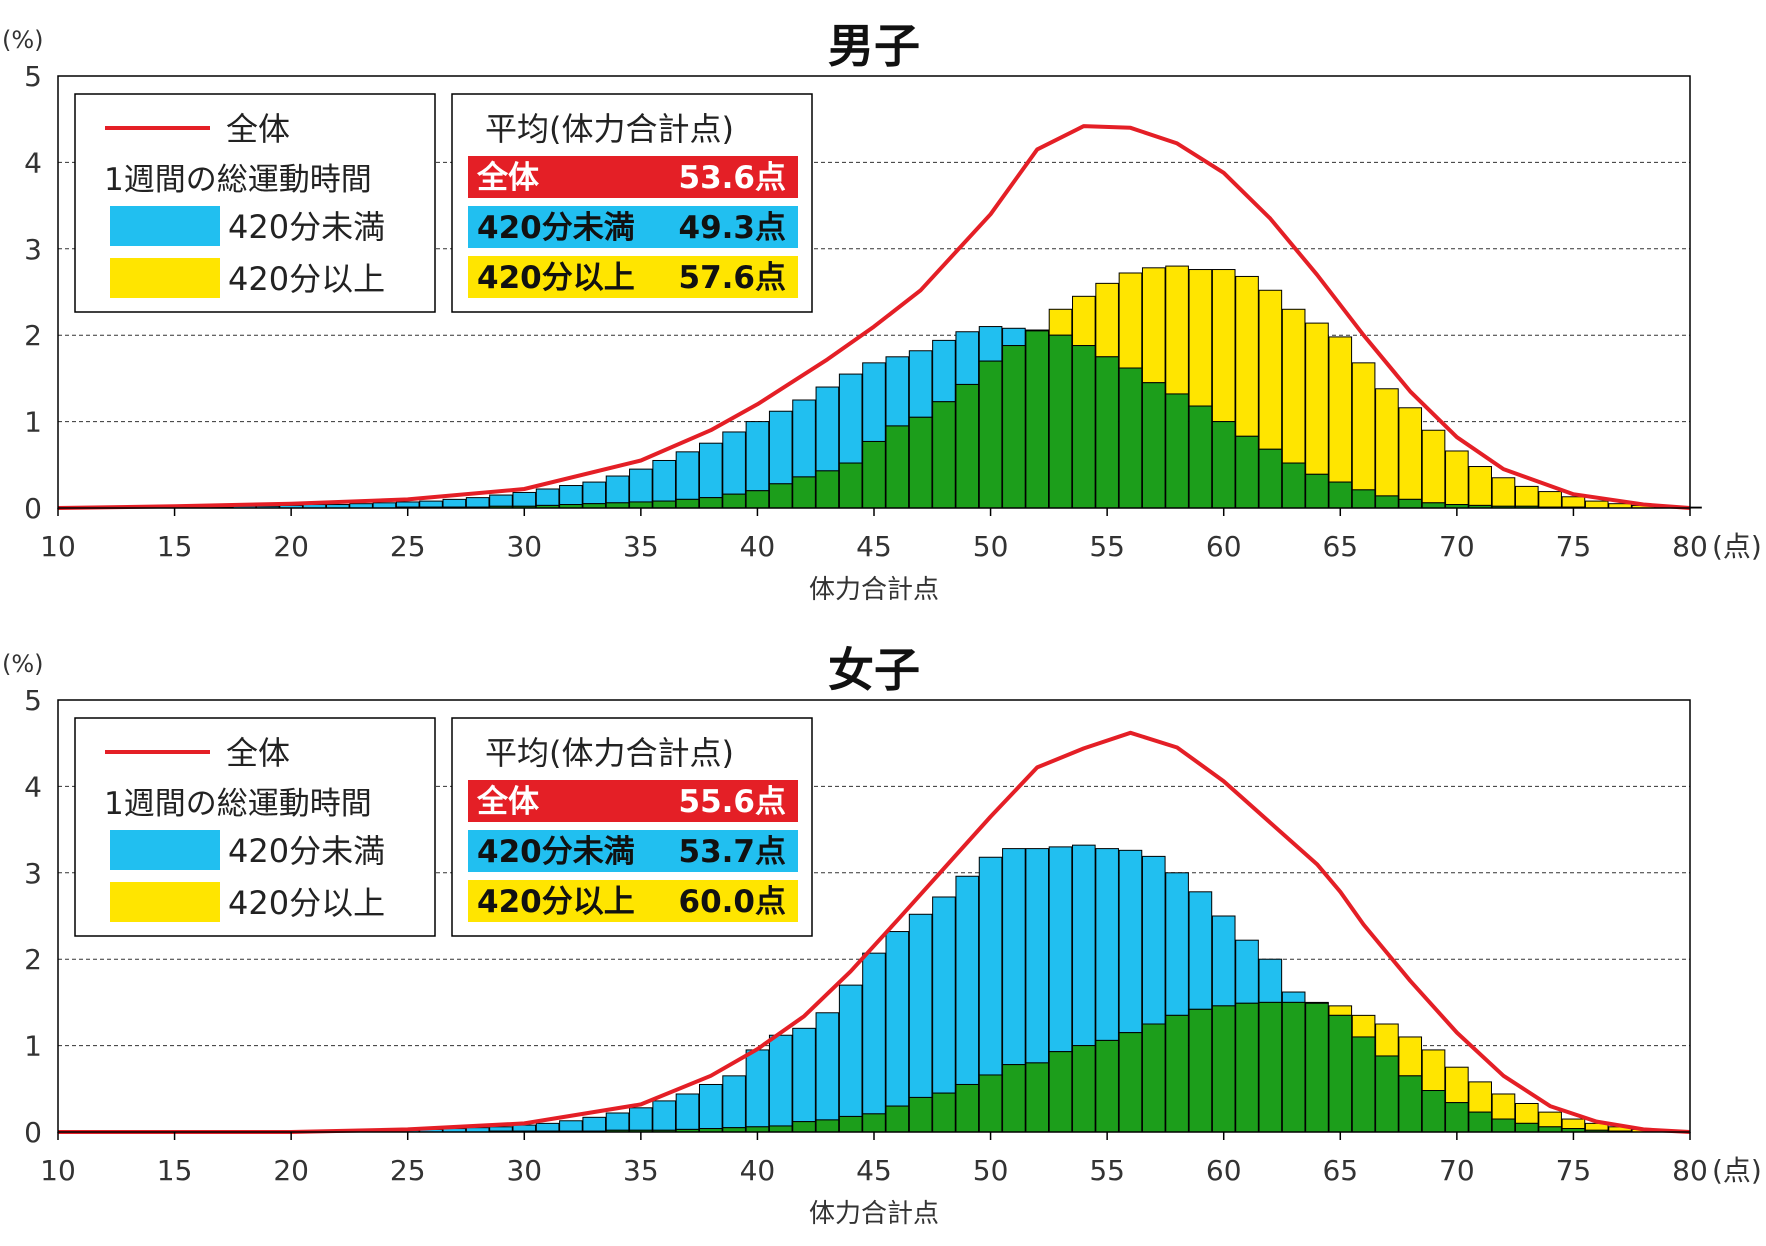 The height and width of the screenshot is (1246, 1766). Describe the element at coordinates (33, 162) in the screenshot. I see `y-tick-label: 4` at that location.